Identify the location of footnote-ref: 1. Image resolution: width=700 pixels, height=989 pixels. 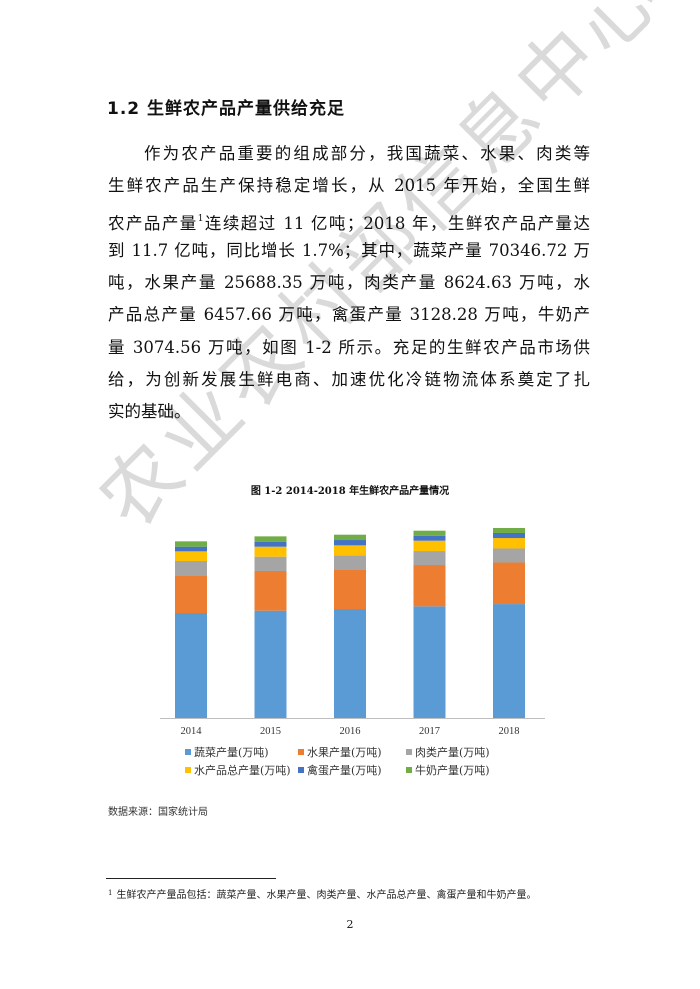
(200, 218).